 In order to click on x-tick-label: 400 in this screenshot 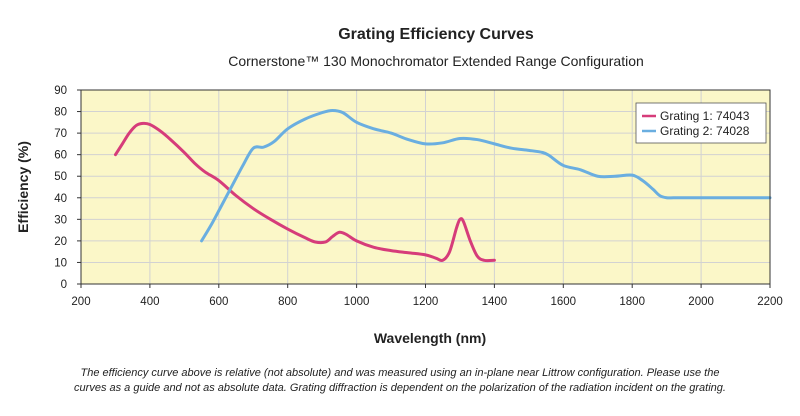, I will do `click(149, 302)`.